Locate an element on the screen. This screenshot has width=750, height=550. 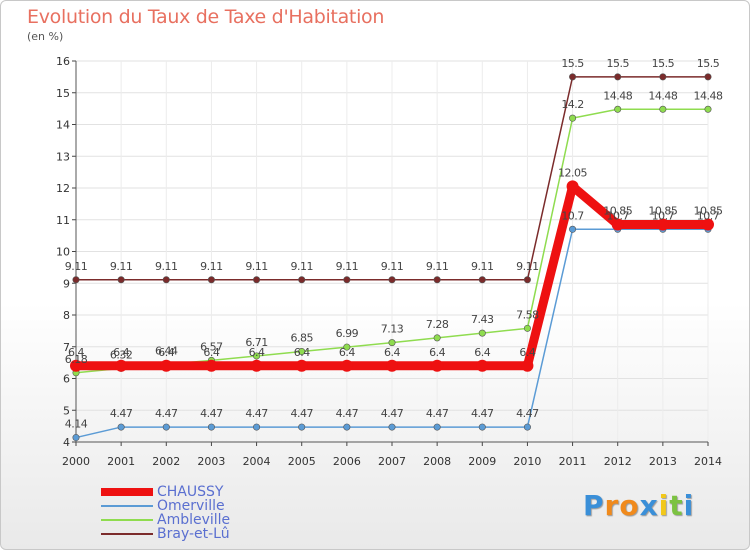
data-label-ambleville: 7.13 is located at coordinates (392, 329).